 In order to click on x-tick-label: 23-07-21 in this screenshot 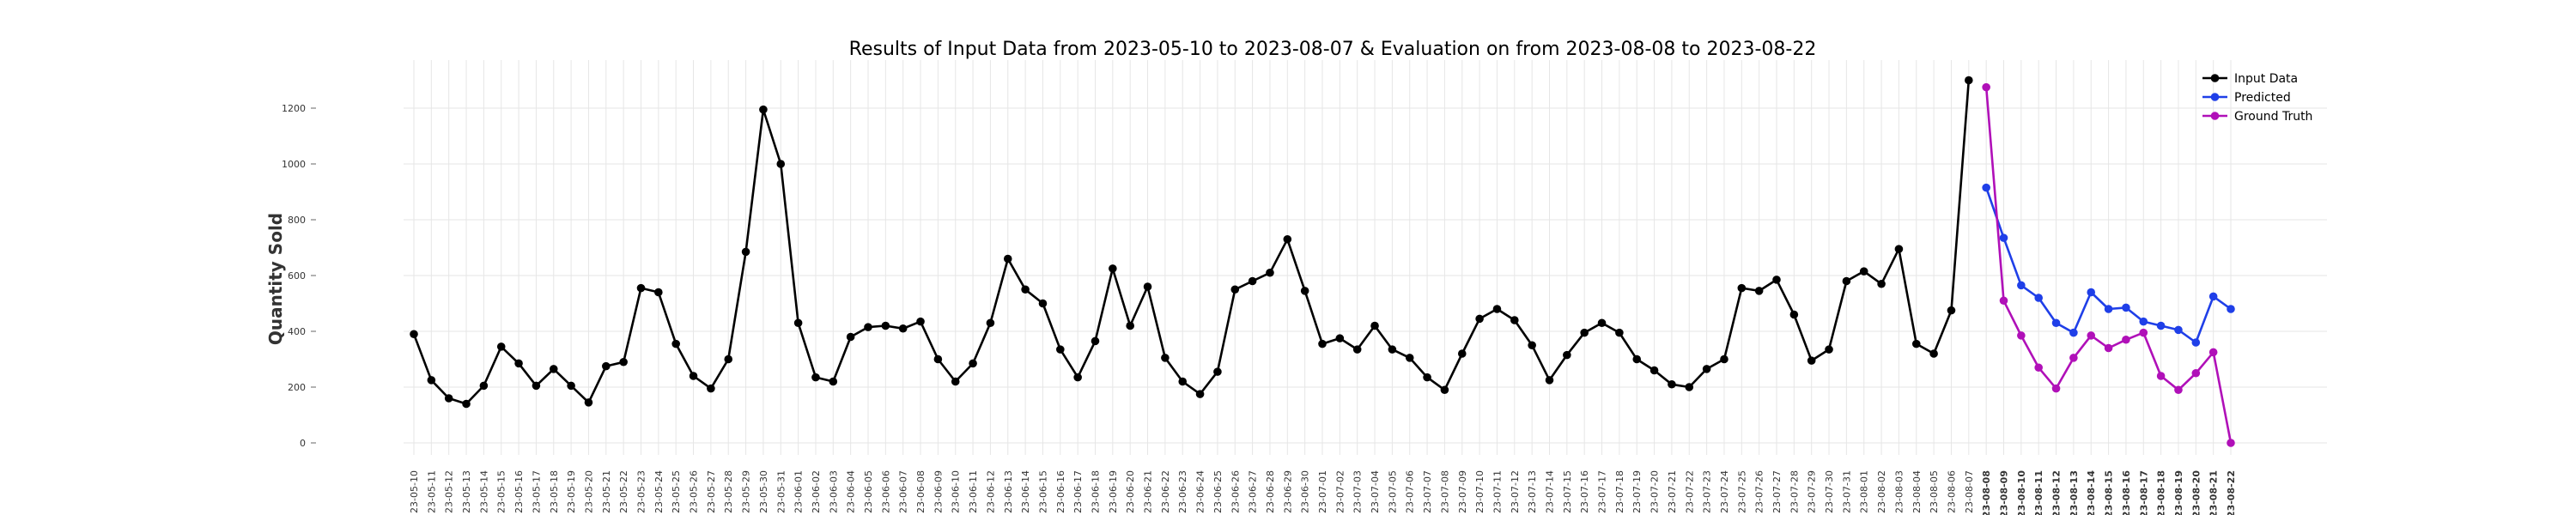, I will do `click(1672, 491)`.